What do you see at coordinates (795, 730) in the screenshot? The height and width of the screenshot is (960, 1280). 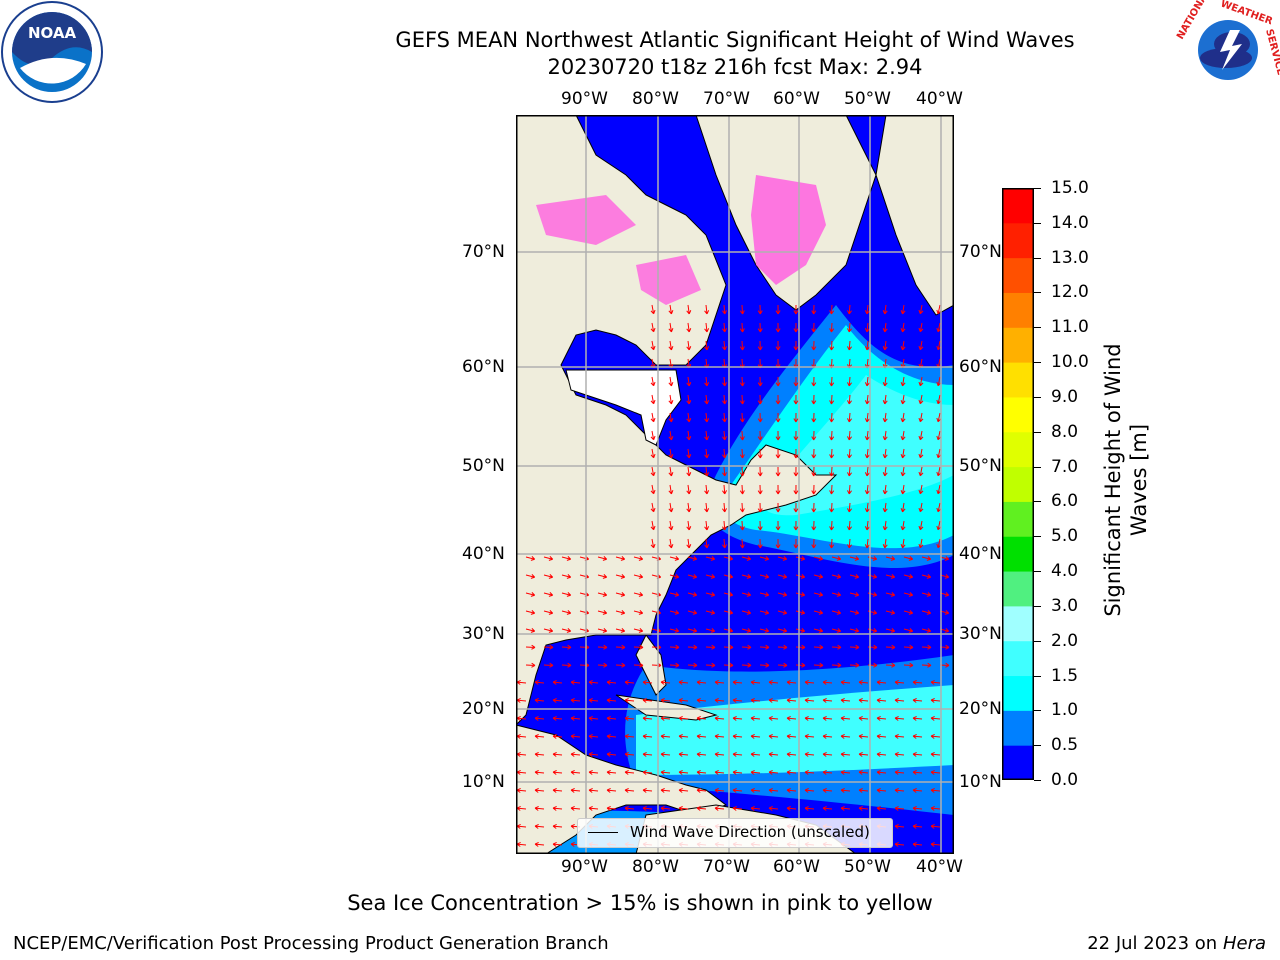 I see `trade-wind-peak` at bounding box center [795, 730].